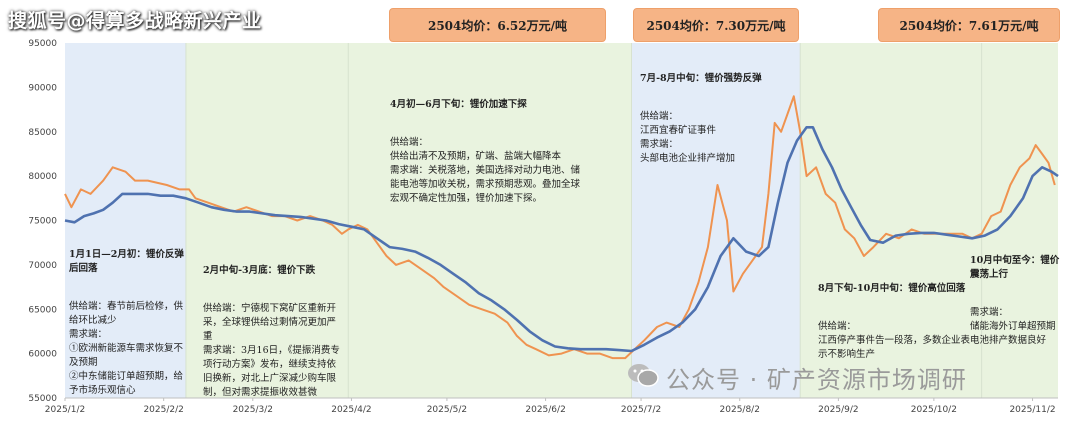 This screenshot has height=421, width=1080. What do you see at coordinates (1032, 410) in the screenshot?
I see `x-tick-label: 2025/11/2` at bounding box center [1032, 410].